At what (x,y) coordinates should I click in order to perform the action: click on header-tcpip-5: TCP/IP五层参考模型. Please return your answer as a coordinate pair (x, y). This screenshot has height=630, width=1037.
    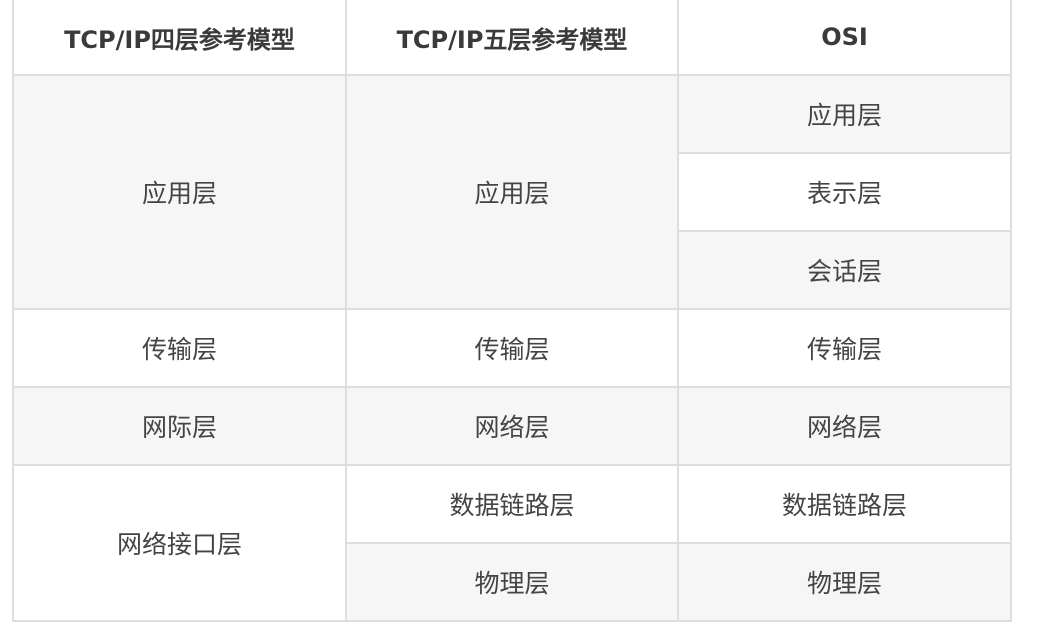
    Looking at the image, I should click on (512, 38).